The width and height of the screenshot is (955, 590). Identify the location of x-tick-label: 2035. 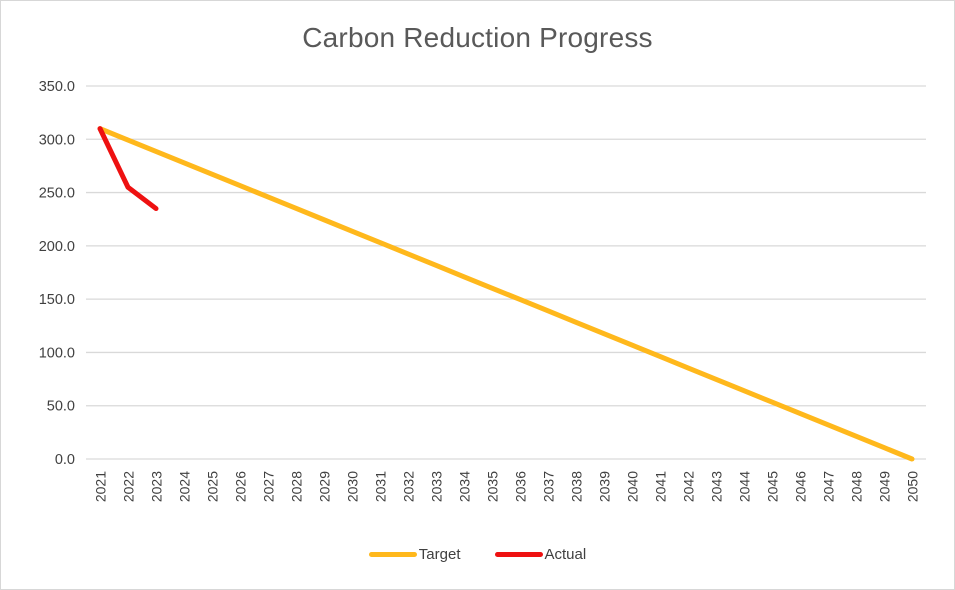
(493, 486).